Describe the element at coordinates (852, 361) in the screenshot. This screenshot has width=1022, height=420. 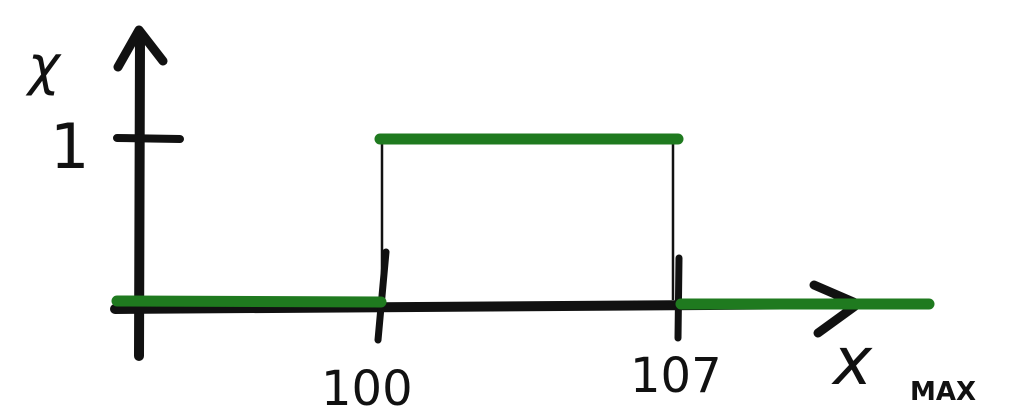
I see `x-axis-label: x` at that location.